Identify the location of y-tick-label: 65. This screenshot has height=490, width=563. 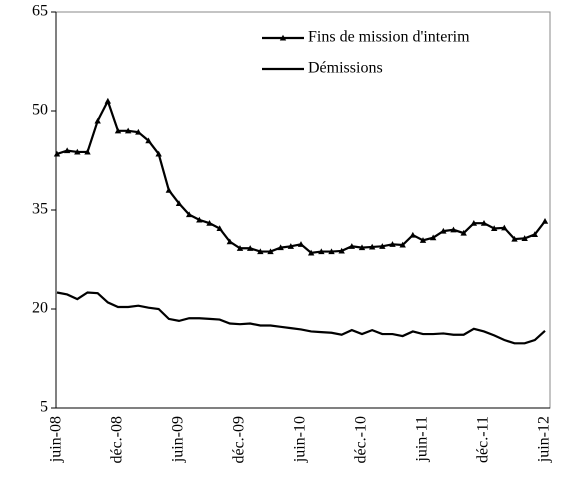
(40, 11).